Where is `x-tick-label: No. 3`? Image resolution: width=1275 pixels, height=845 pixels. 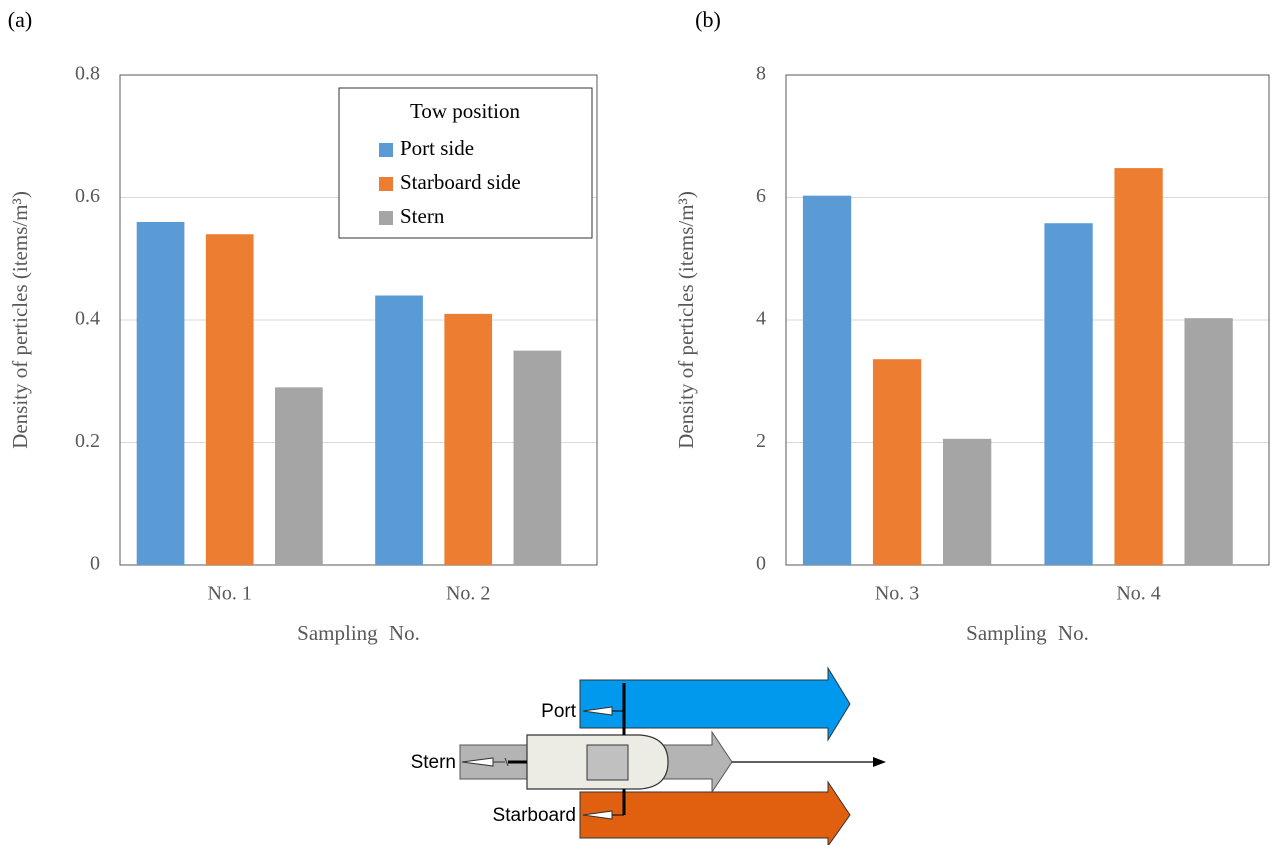 x-tick-label: No. 3 is located at coordinates (897, 594).